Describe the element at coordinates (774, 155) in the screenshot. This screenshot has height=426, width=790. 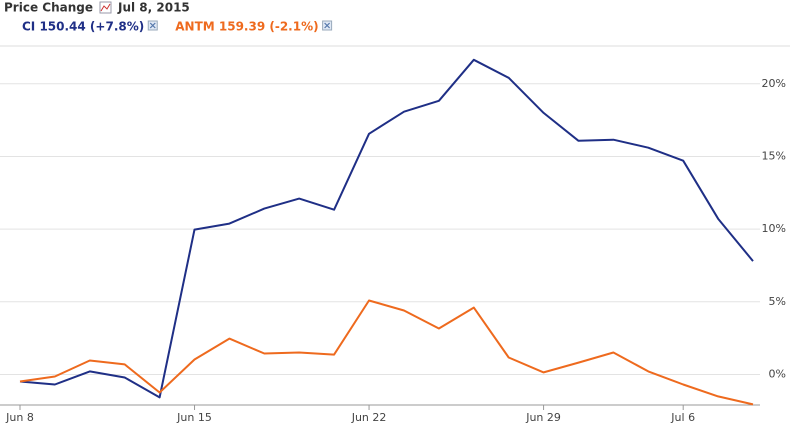
I see `y-tick-label: 15%` at that location.